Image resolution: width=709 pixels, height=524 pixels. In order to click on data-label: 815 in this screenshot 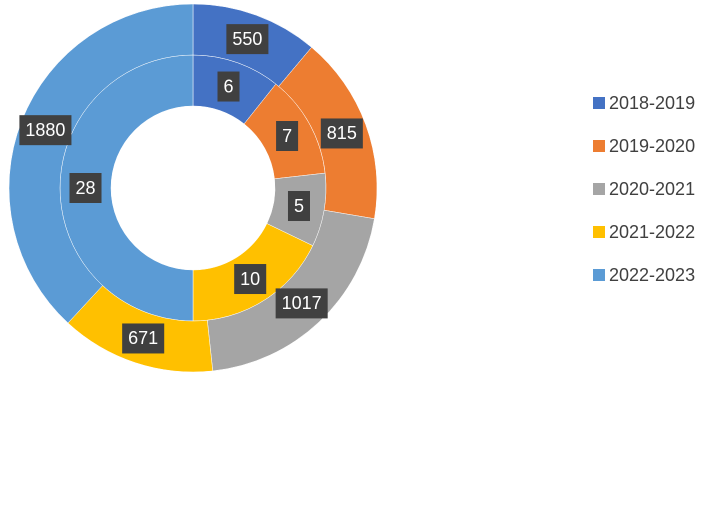, I will do `click(341, 133)`.